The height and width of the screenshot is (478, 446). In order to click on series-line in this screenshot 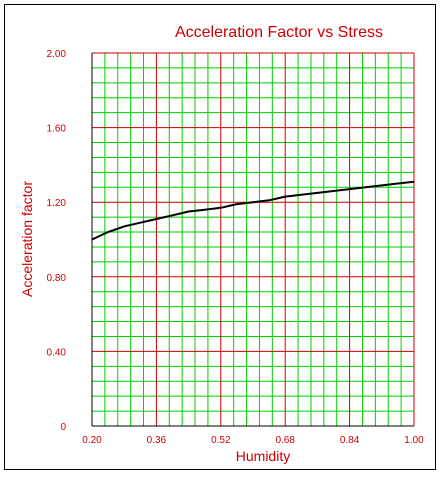, I will do `click(253, 210)`.